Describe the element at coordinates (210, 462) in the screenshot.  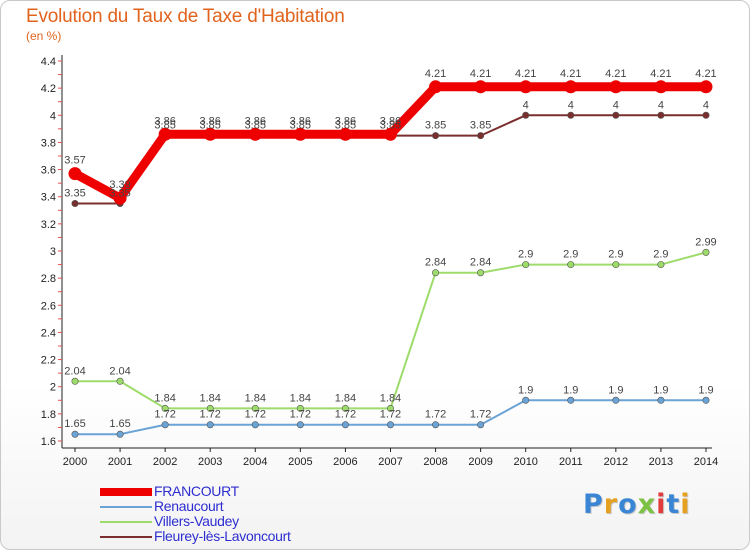
I see `x-tick-label: 2003` at that location.